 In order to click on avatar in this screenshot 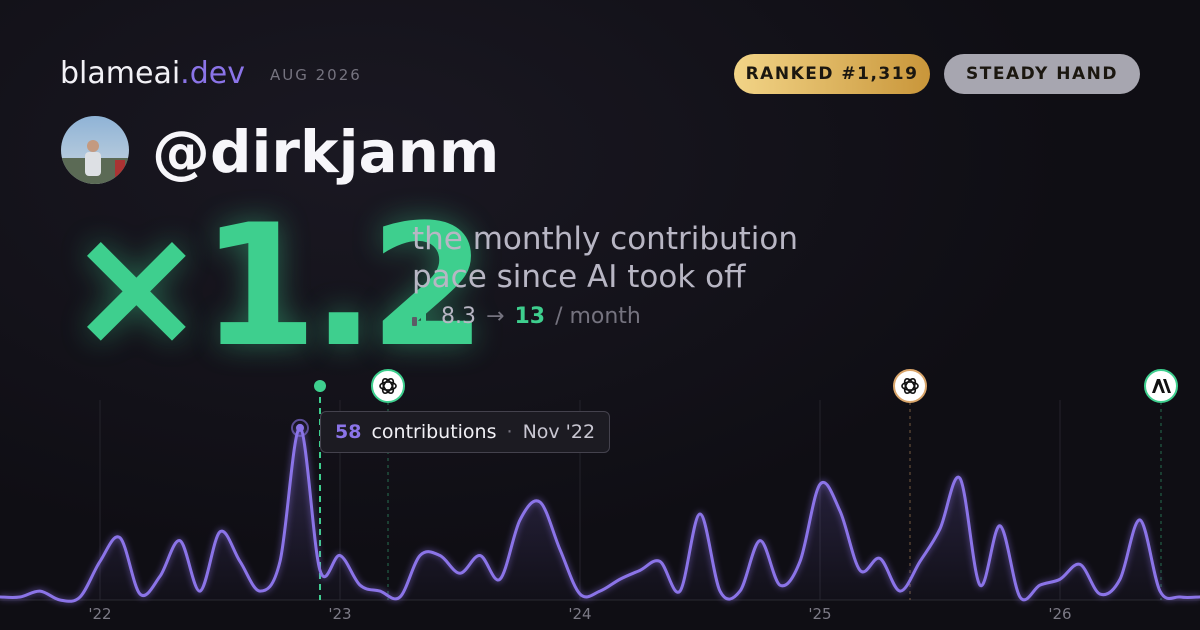, I will do `click(95, 150)`.